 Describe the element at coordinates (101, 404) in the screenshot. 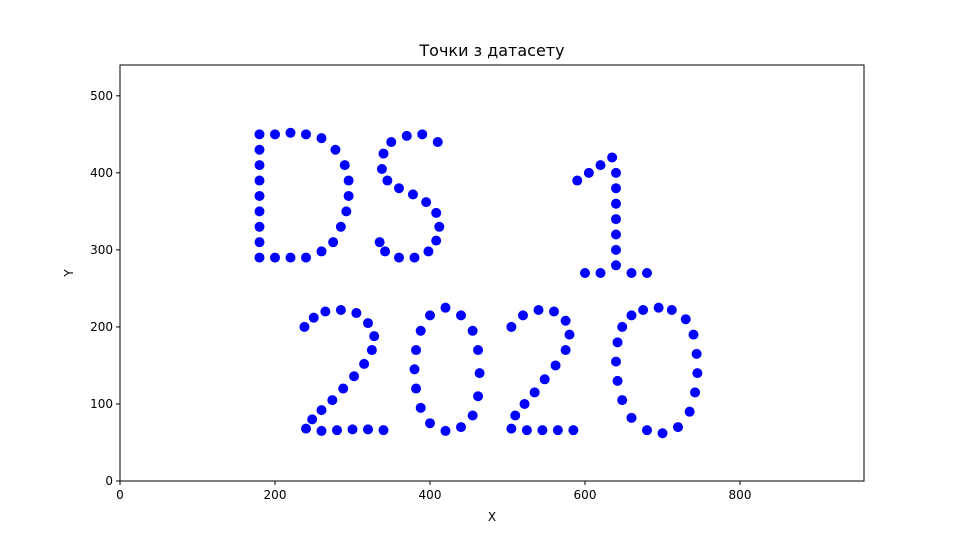

I see `y-tick-label: 100` at that location.